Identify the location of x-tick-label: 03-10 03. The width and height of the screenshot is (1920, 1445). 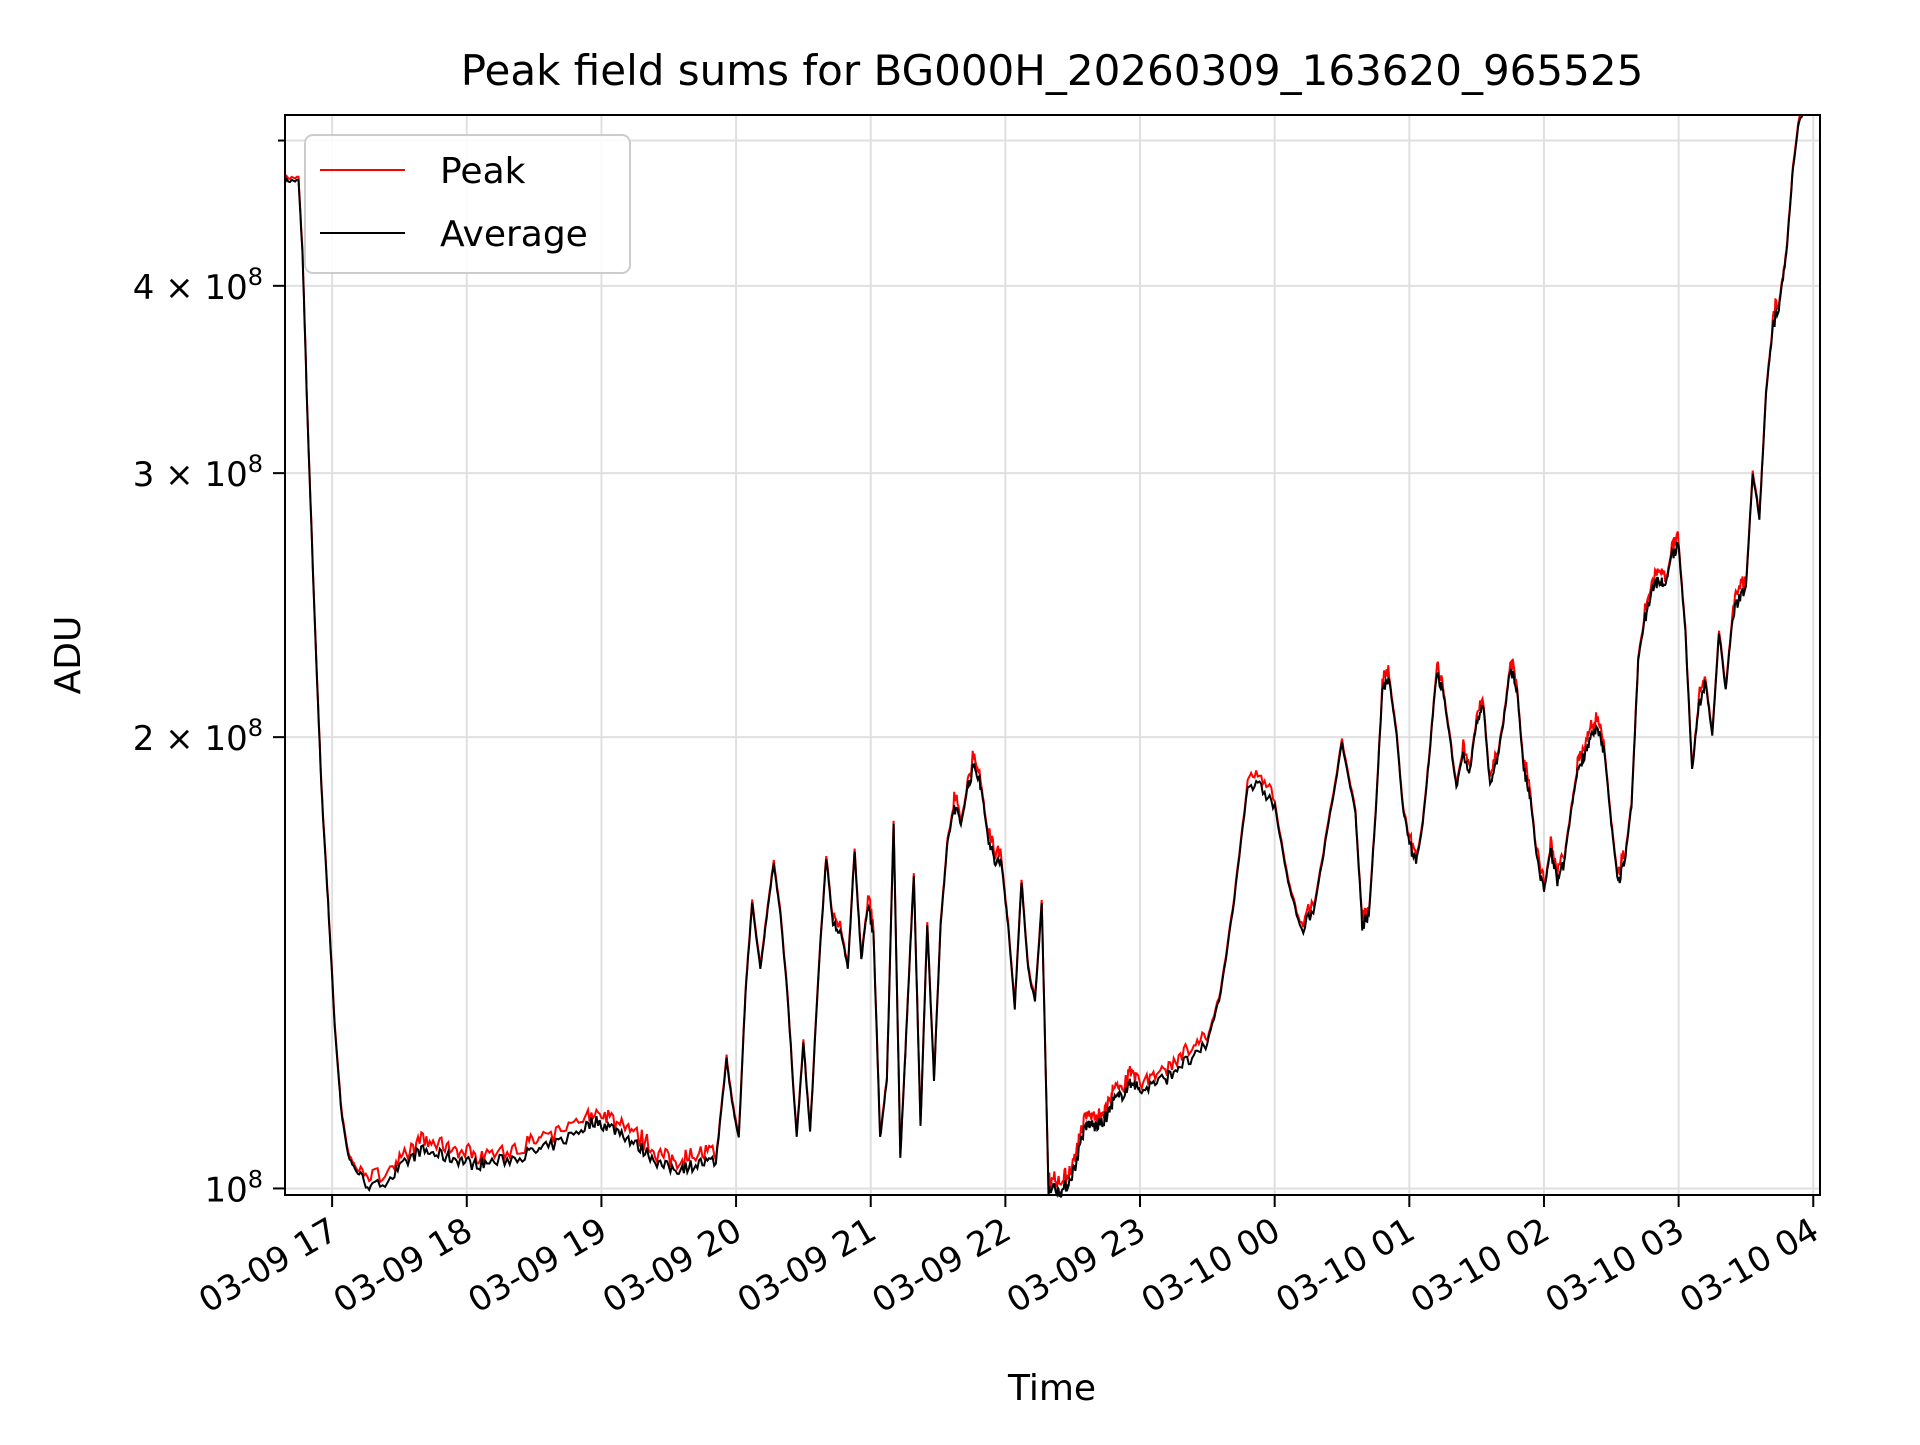
(1615, 1265).